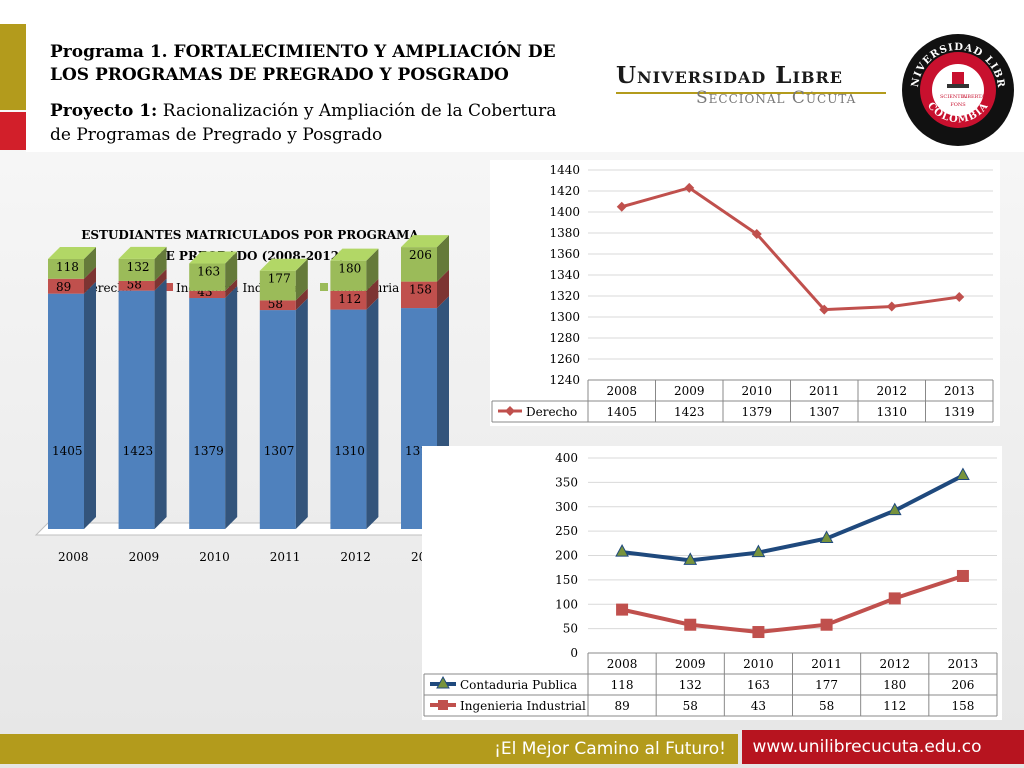 This screenshot has width=1024, height=768. Describe the element at coordinates (758, 632) in the screenshot. I see `l2-point-ingenieria-2010` at that location.